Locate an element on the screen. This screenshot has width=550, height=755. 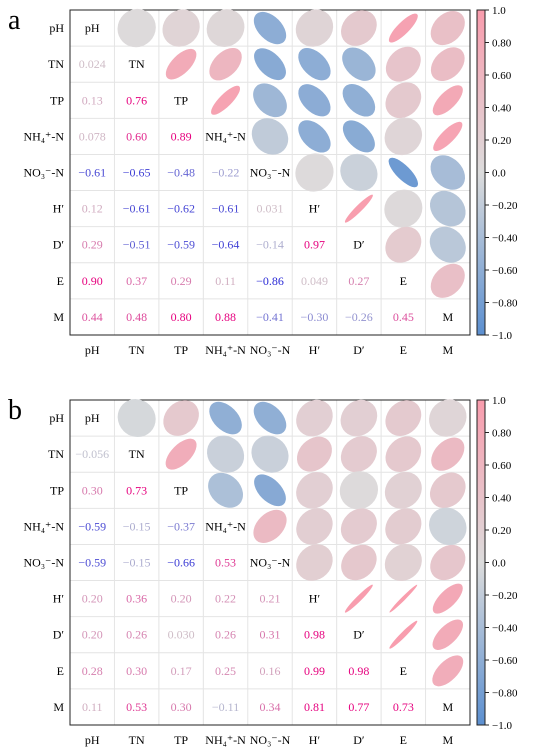
correlation-value: −0.11 is located at coordinates (225, 707).